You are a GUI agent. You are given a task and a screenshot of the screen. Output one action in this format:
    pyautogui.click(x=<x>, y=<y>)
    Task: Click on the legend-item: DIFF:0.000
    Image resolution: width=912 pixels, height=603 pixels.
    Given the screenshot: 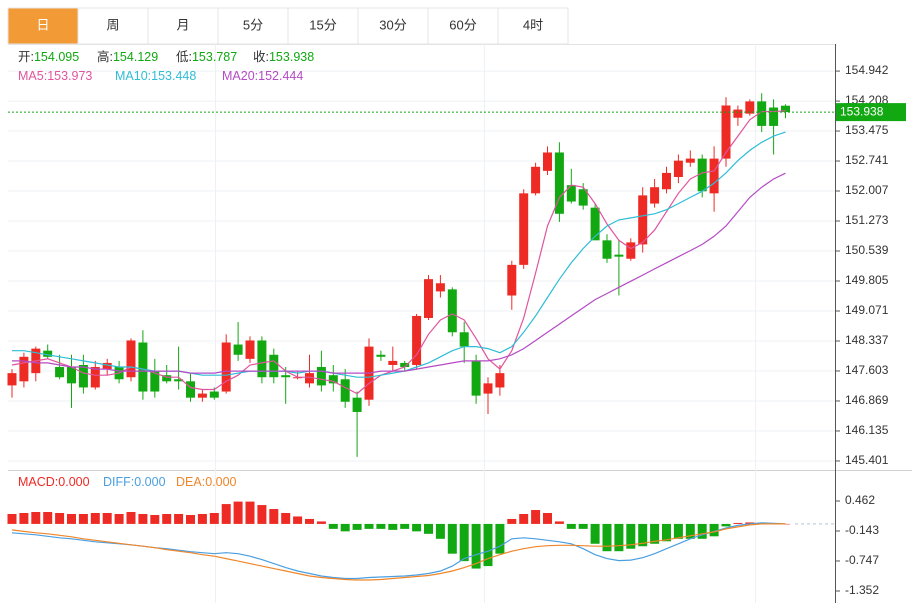 What is the action you would take?
    pyautogui.click(x=134, y=482)
    